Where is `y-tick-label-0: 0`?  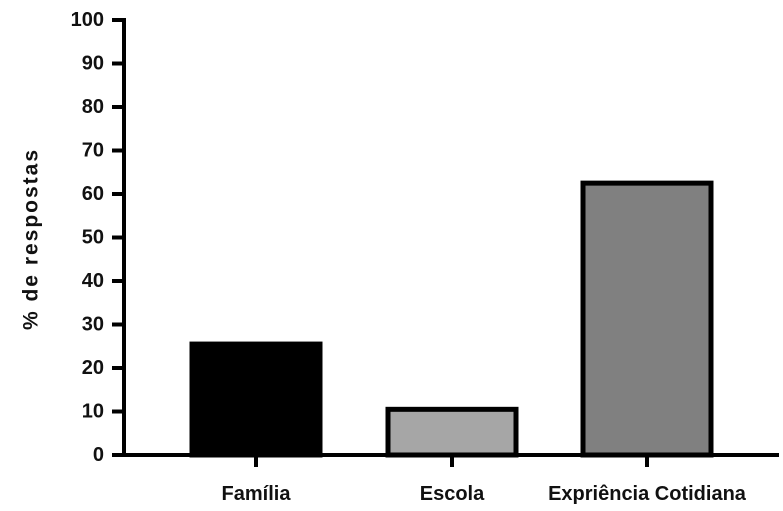
y-tick-label-0: 0 is located at coordinates (98, 455).